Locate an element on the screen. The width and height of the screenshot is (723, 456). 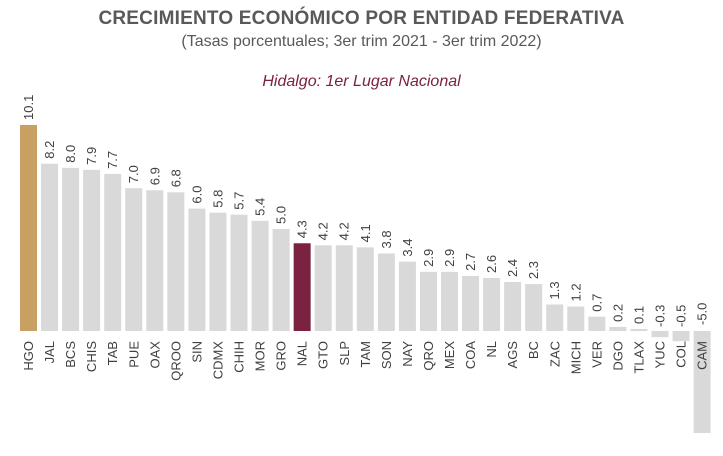
value-label-tlax: 0.1 is located at coordinates (638, 315).